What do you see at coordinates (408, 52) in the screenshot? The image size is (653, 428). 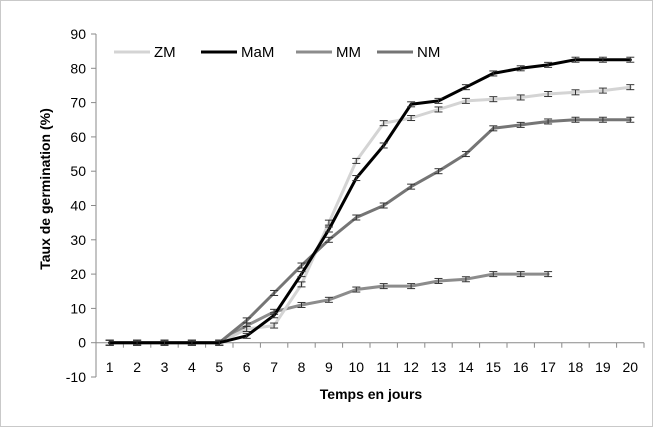 I see `legend-item-nm: NM` at bounding box center [408, 52].